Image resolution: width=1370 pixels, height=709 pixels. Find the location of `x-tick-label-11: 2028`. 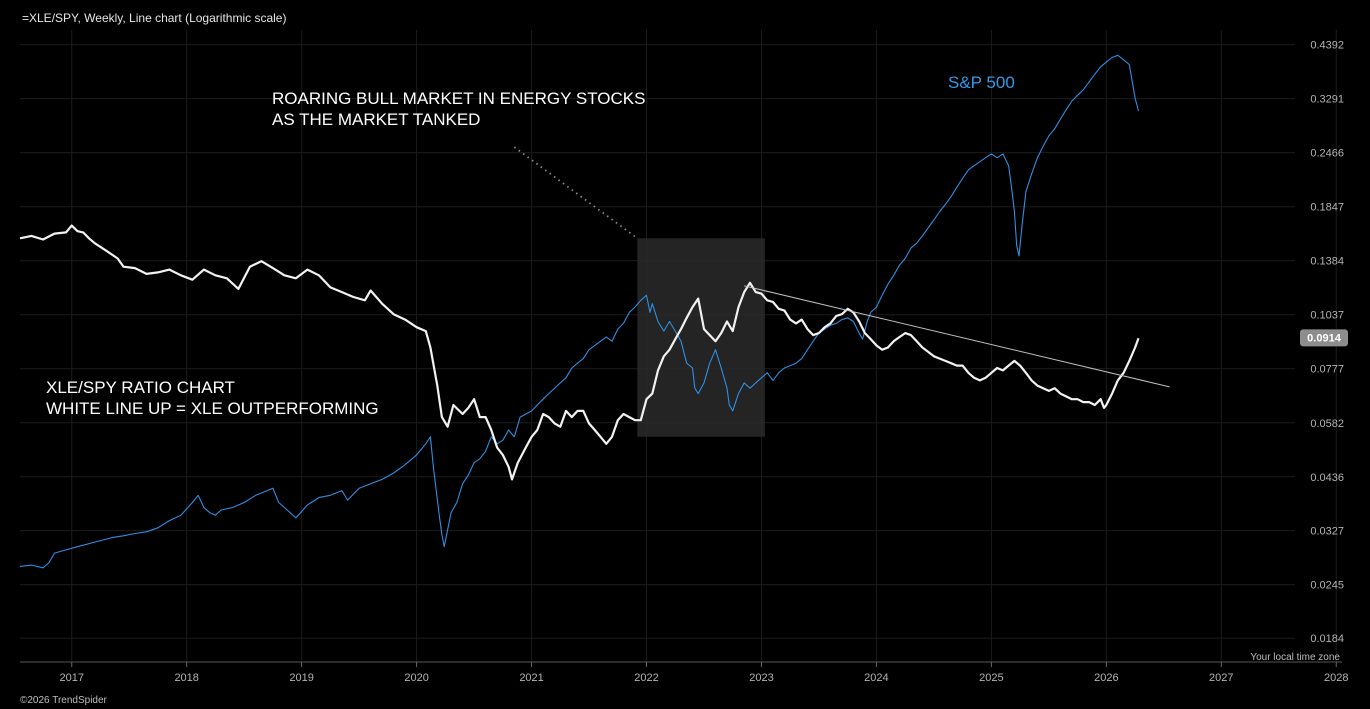

x-tick-label-11: 2028 is located at coordinates (1336, 678).